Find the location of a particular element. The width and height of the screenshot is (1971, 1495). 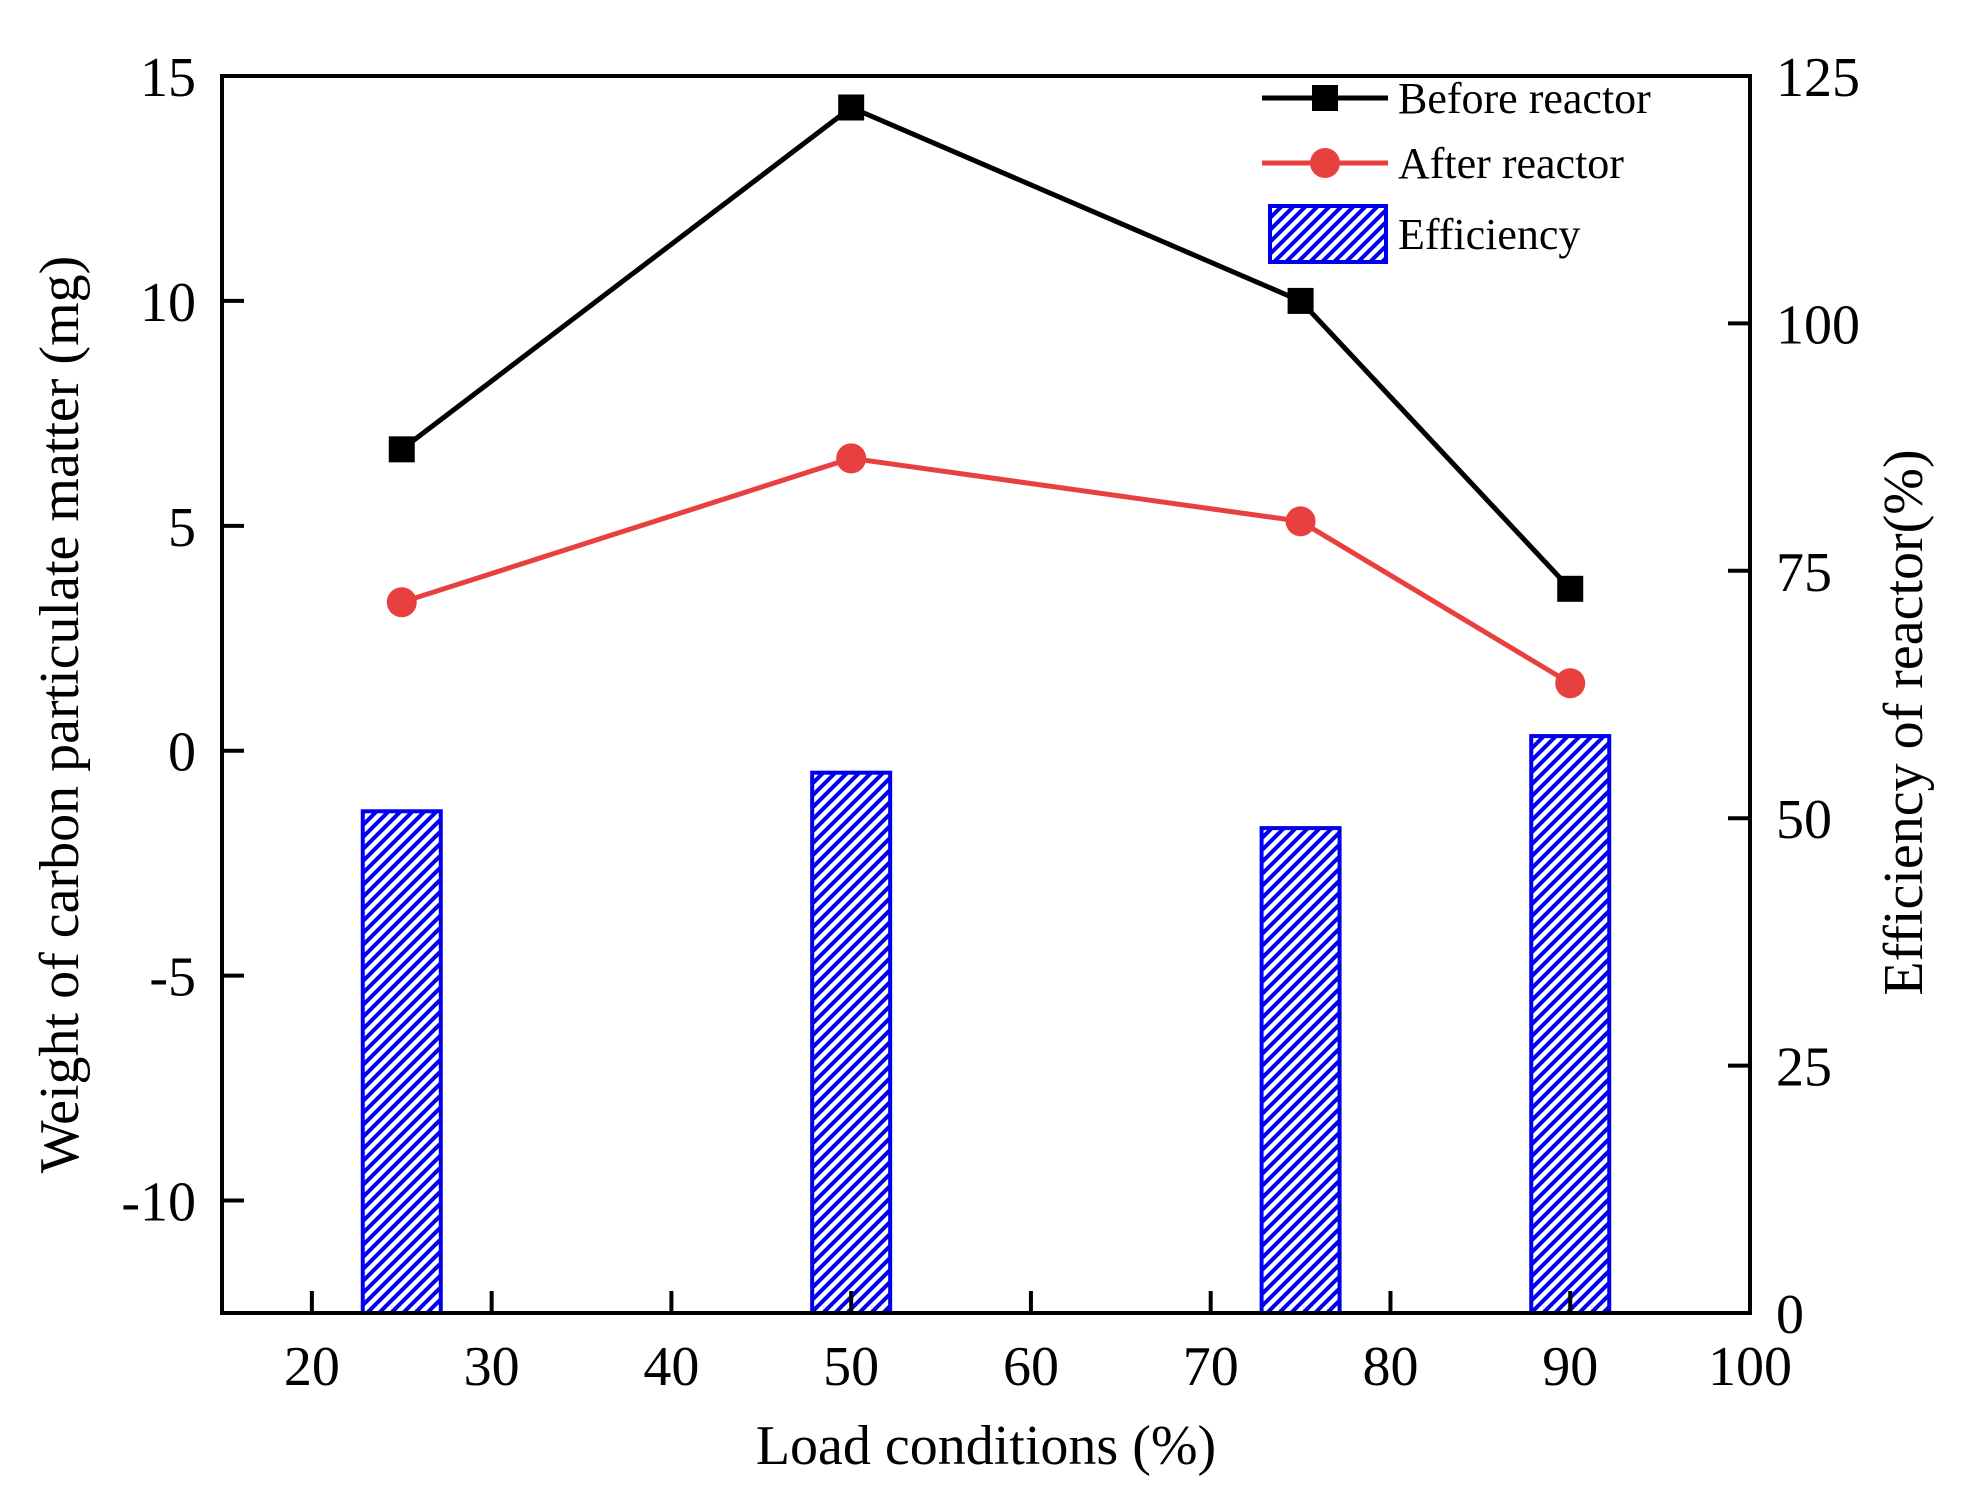

left-tick-label: -5 is located at coordinates (172, 978).